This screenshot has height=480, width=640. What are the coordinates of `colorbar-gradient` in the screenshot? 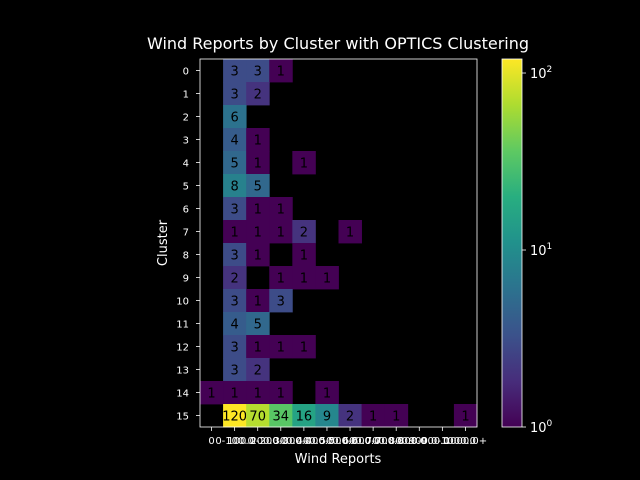 It's located at (512, 243).